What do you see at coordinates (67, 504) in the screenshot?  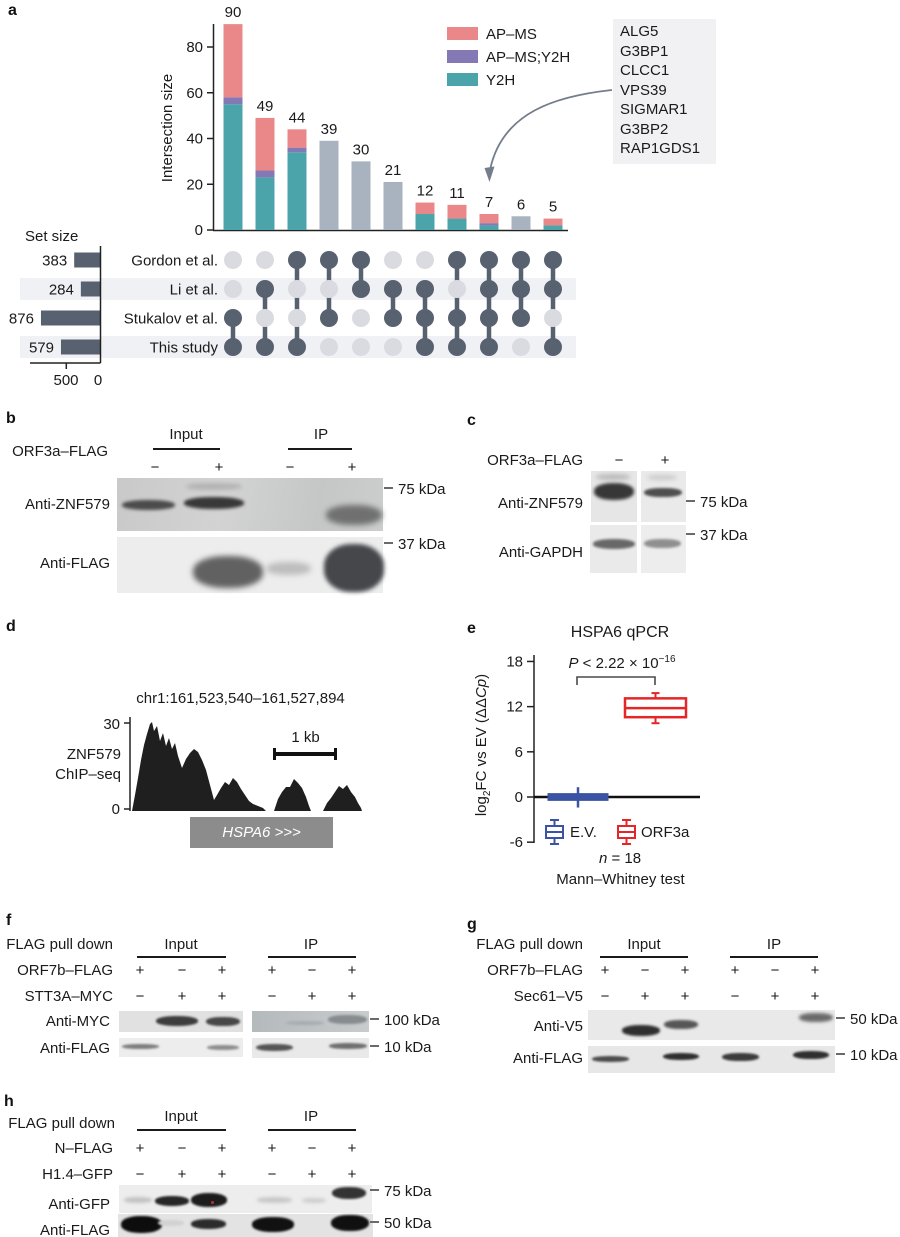 I see `antibody-label: Anti-ZNF579` at bounding box center [67, 504].